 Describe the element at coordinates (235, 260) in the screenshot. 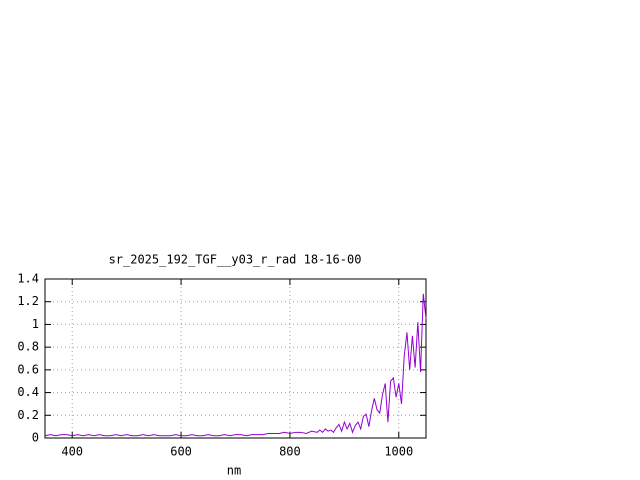

I see `chart-title: sr_2025_192_TGF__y03_r_rad 18-16-00` at that location.